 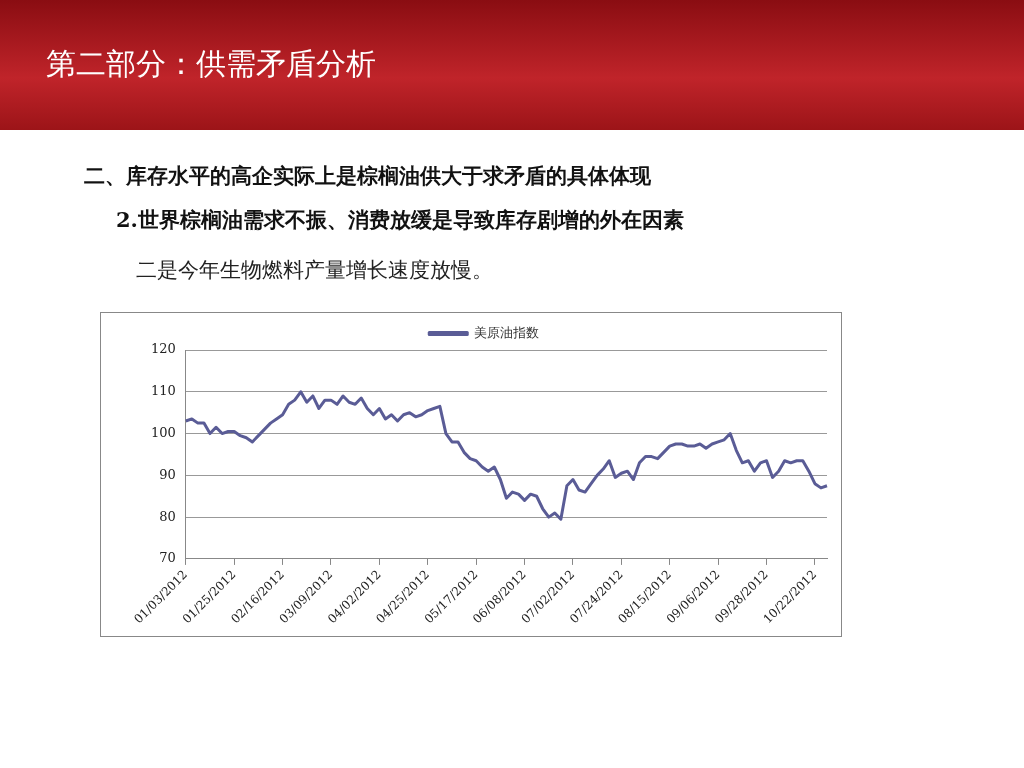 I want to click on text: 2.世界棕榈油需求不振、消费放缓是导致库存剧增的外在因素, so click(x=400, y=220).